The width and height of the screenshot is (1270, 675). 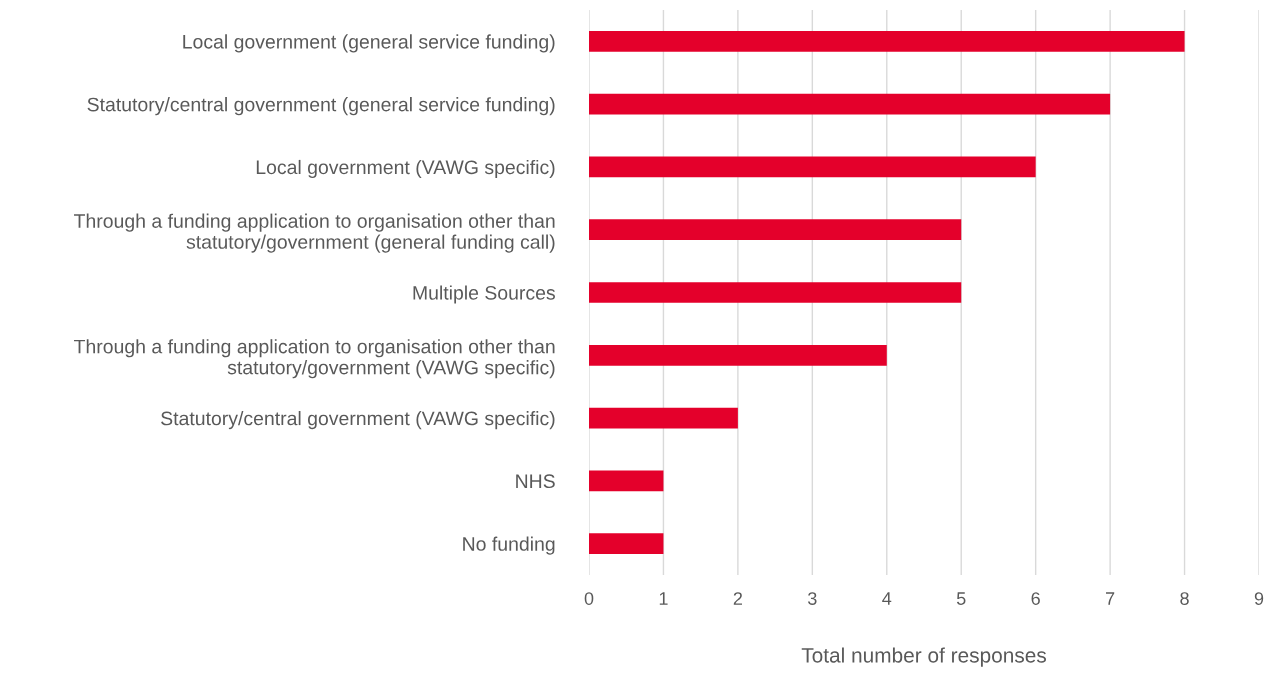 I want to click on y-tick-label: Local government (VAWG specific), so click(x=405, y=169).